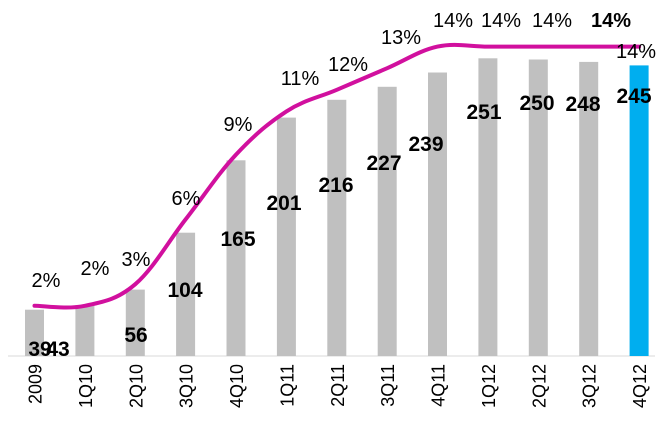 The image size is (663, 429). Describe the element at coordinates (453, 21) in the screenshot. I see `line-value-label-4Q11: 14%` at that location.